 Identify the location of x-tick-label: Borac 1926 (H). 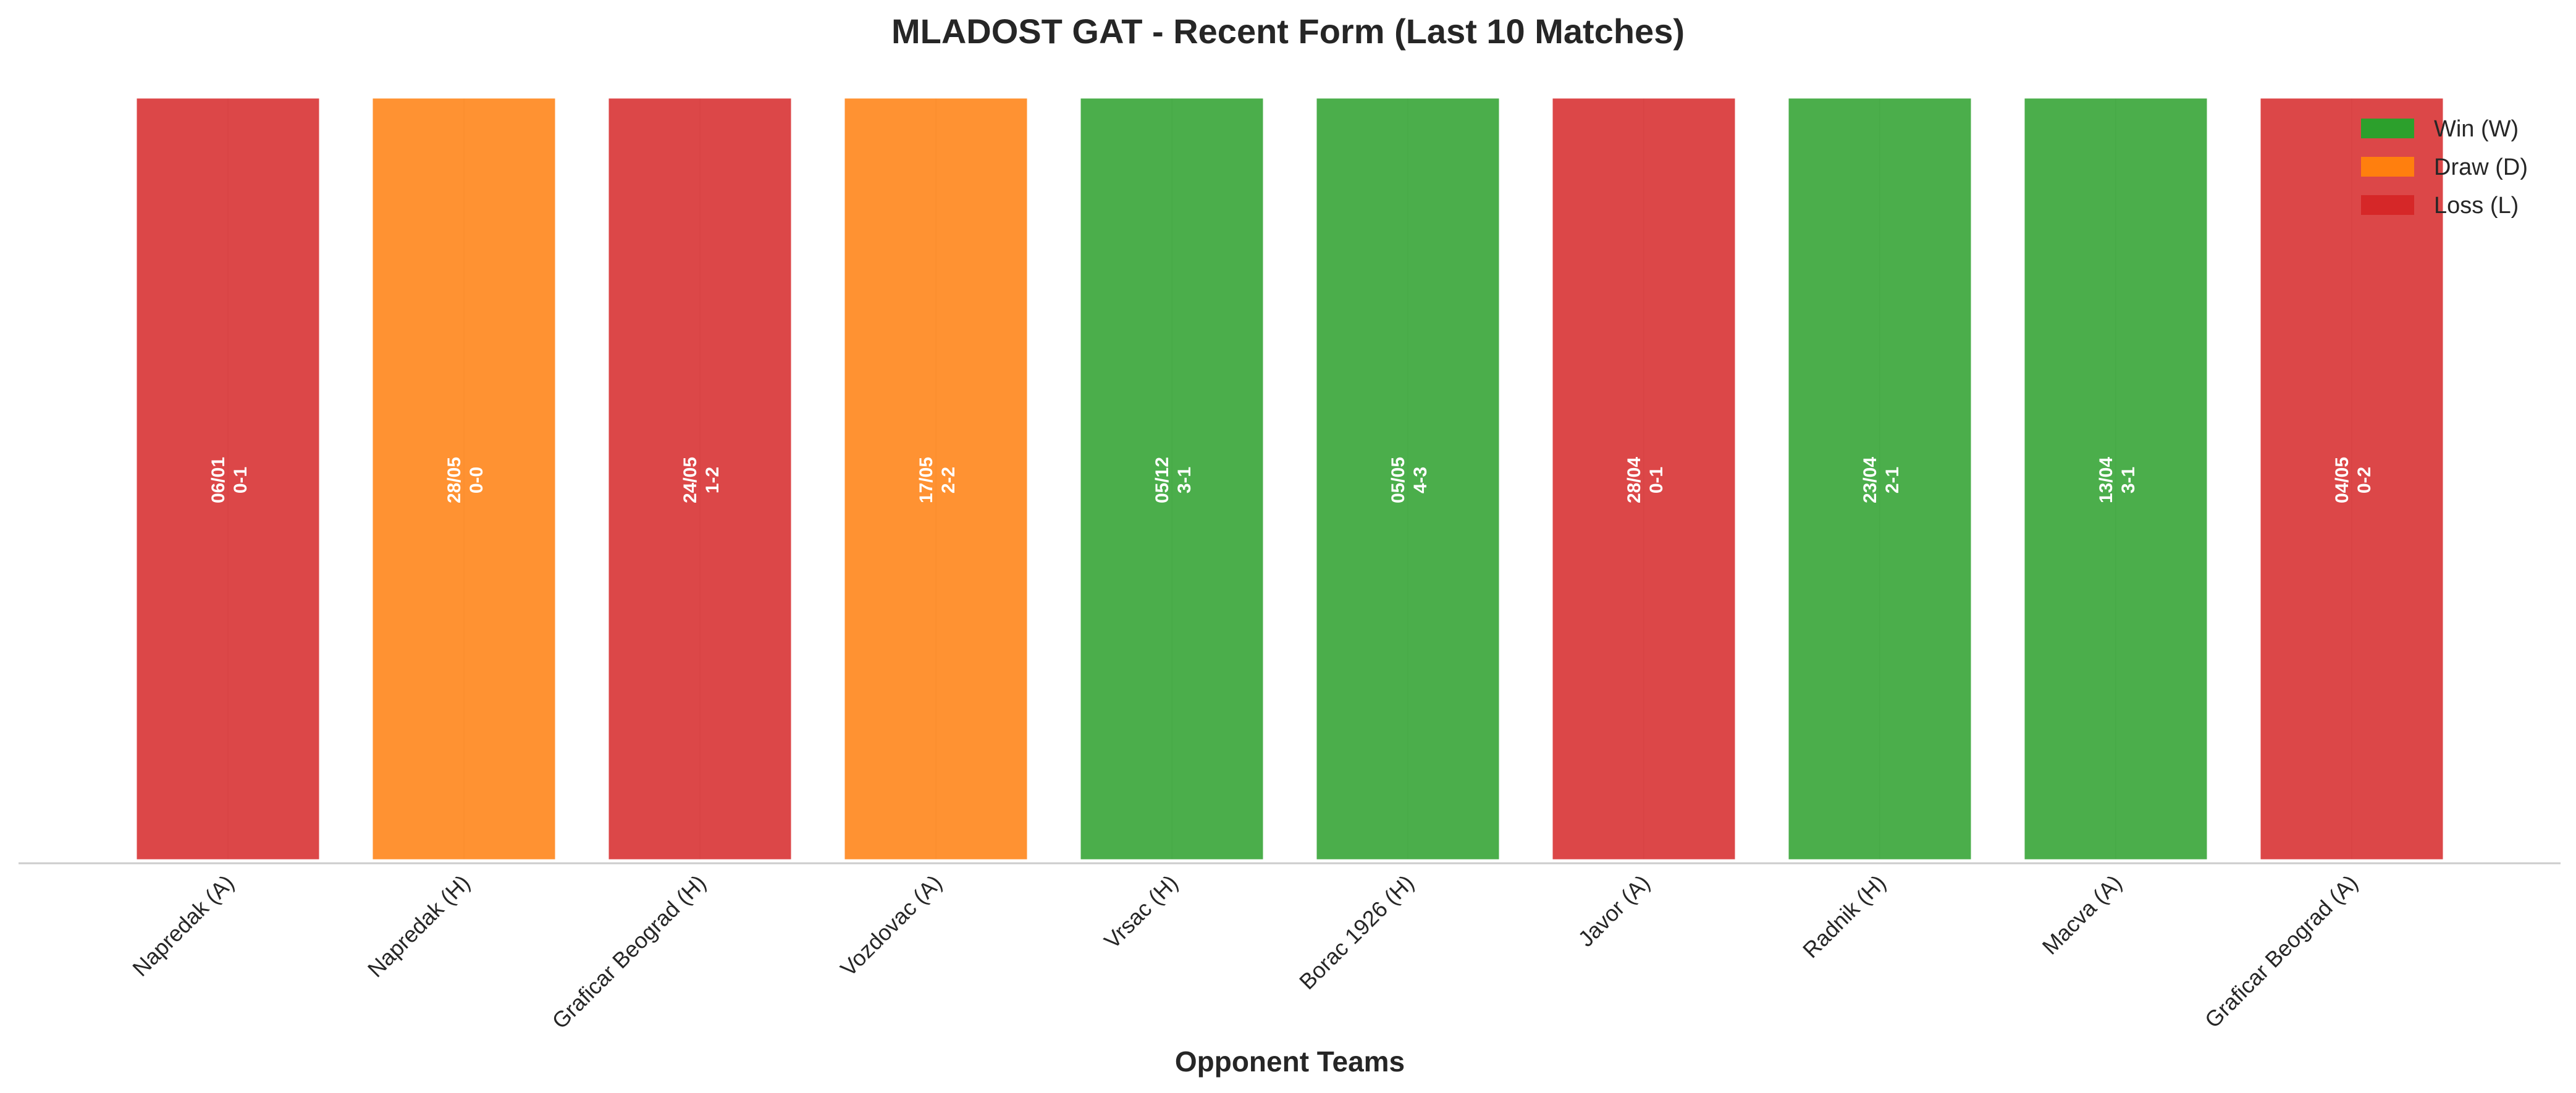
(1356, 932).